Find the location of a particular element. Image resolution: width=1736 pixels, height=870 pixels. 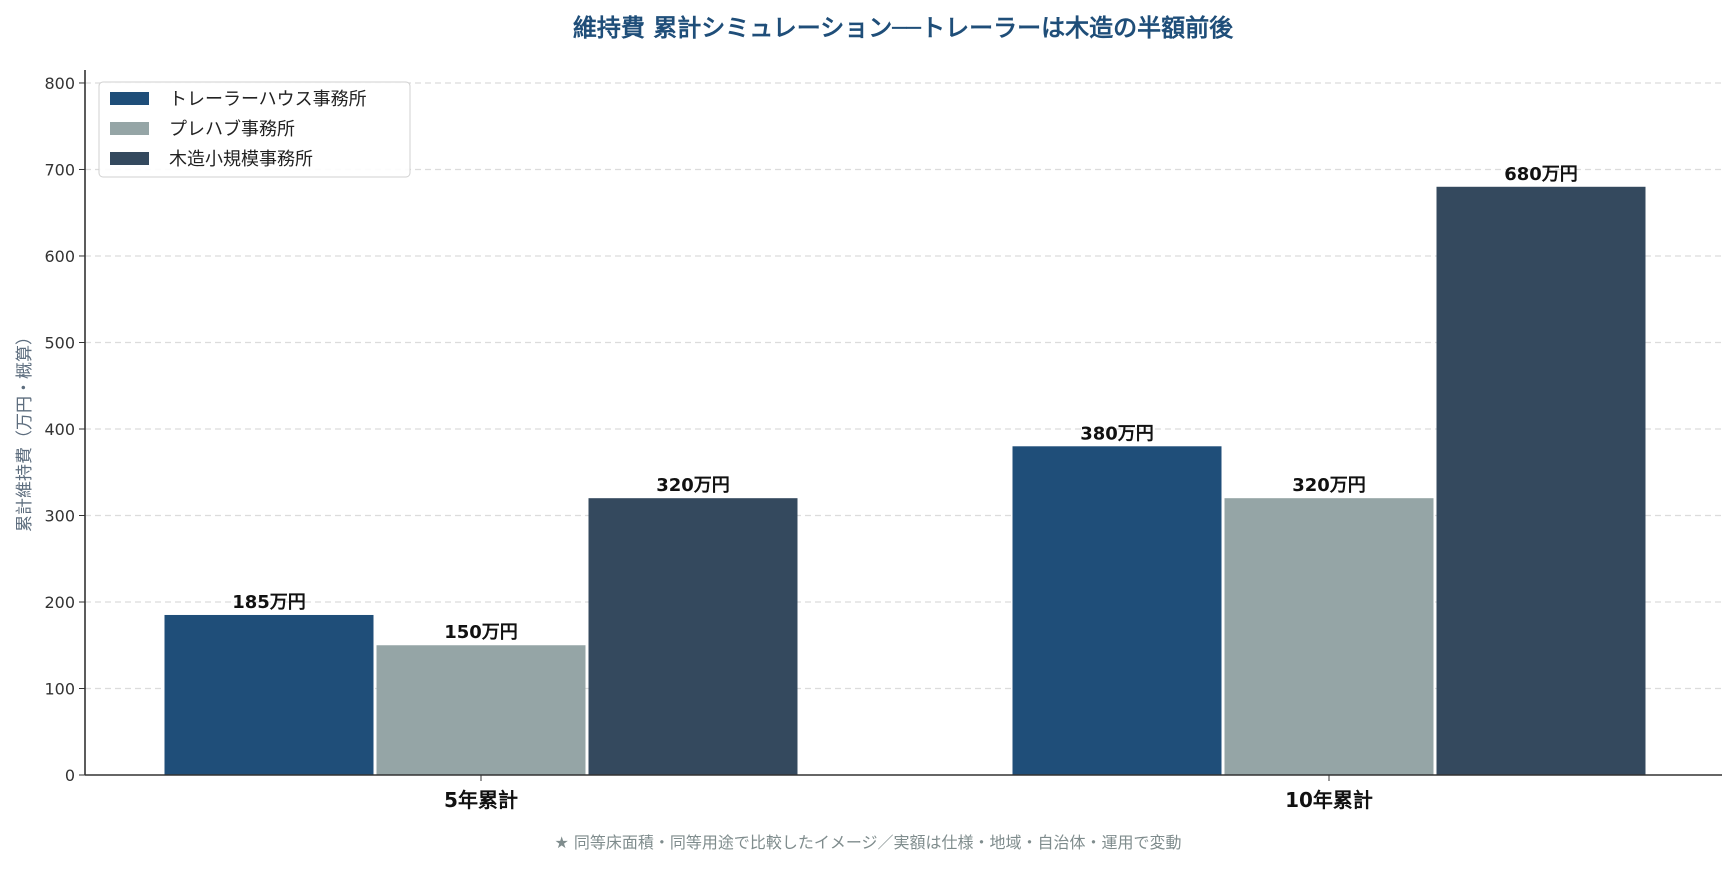

chart-title: 維持費 累計シミュレーション──トレーラーは木造の半額前後 is located at coordinates (903, 28).